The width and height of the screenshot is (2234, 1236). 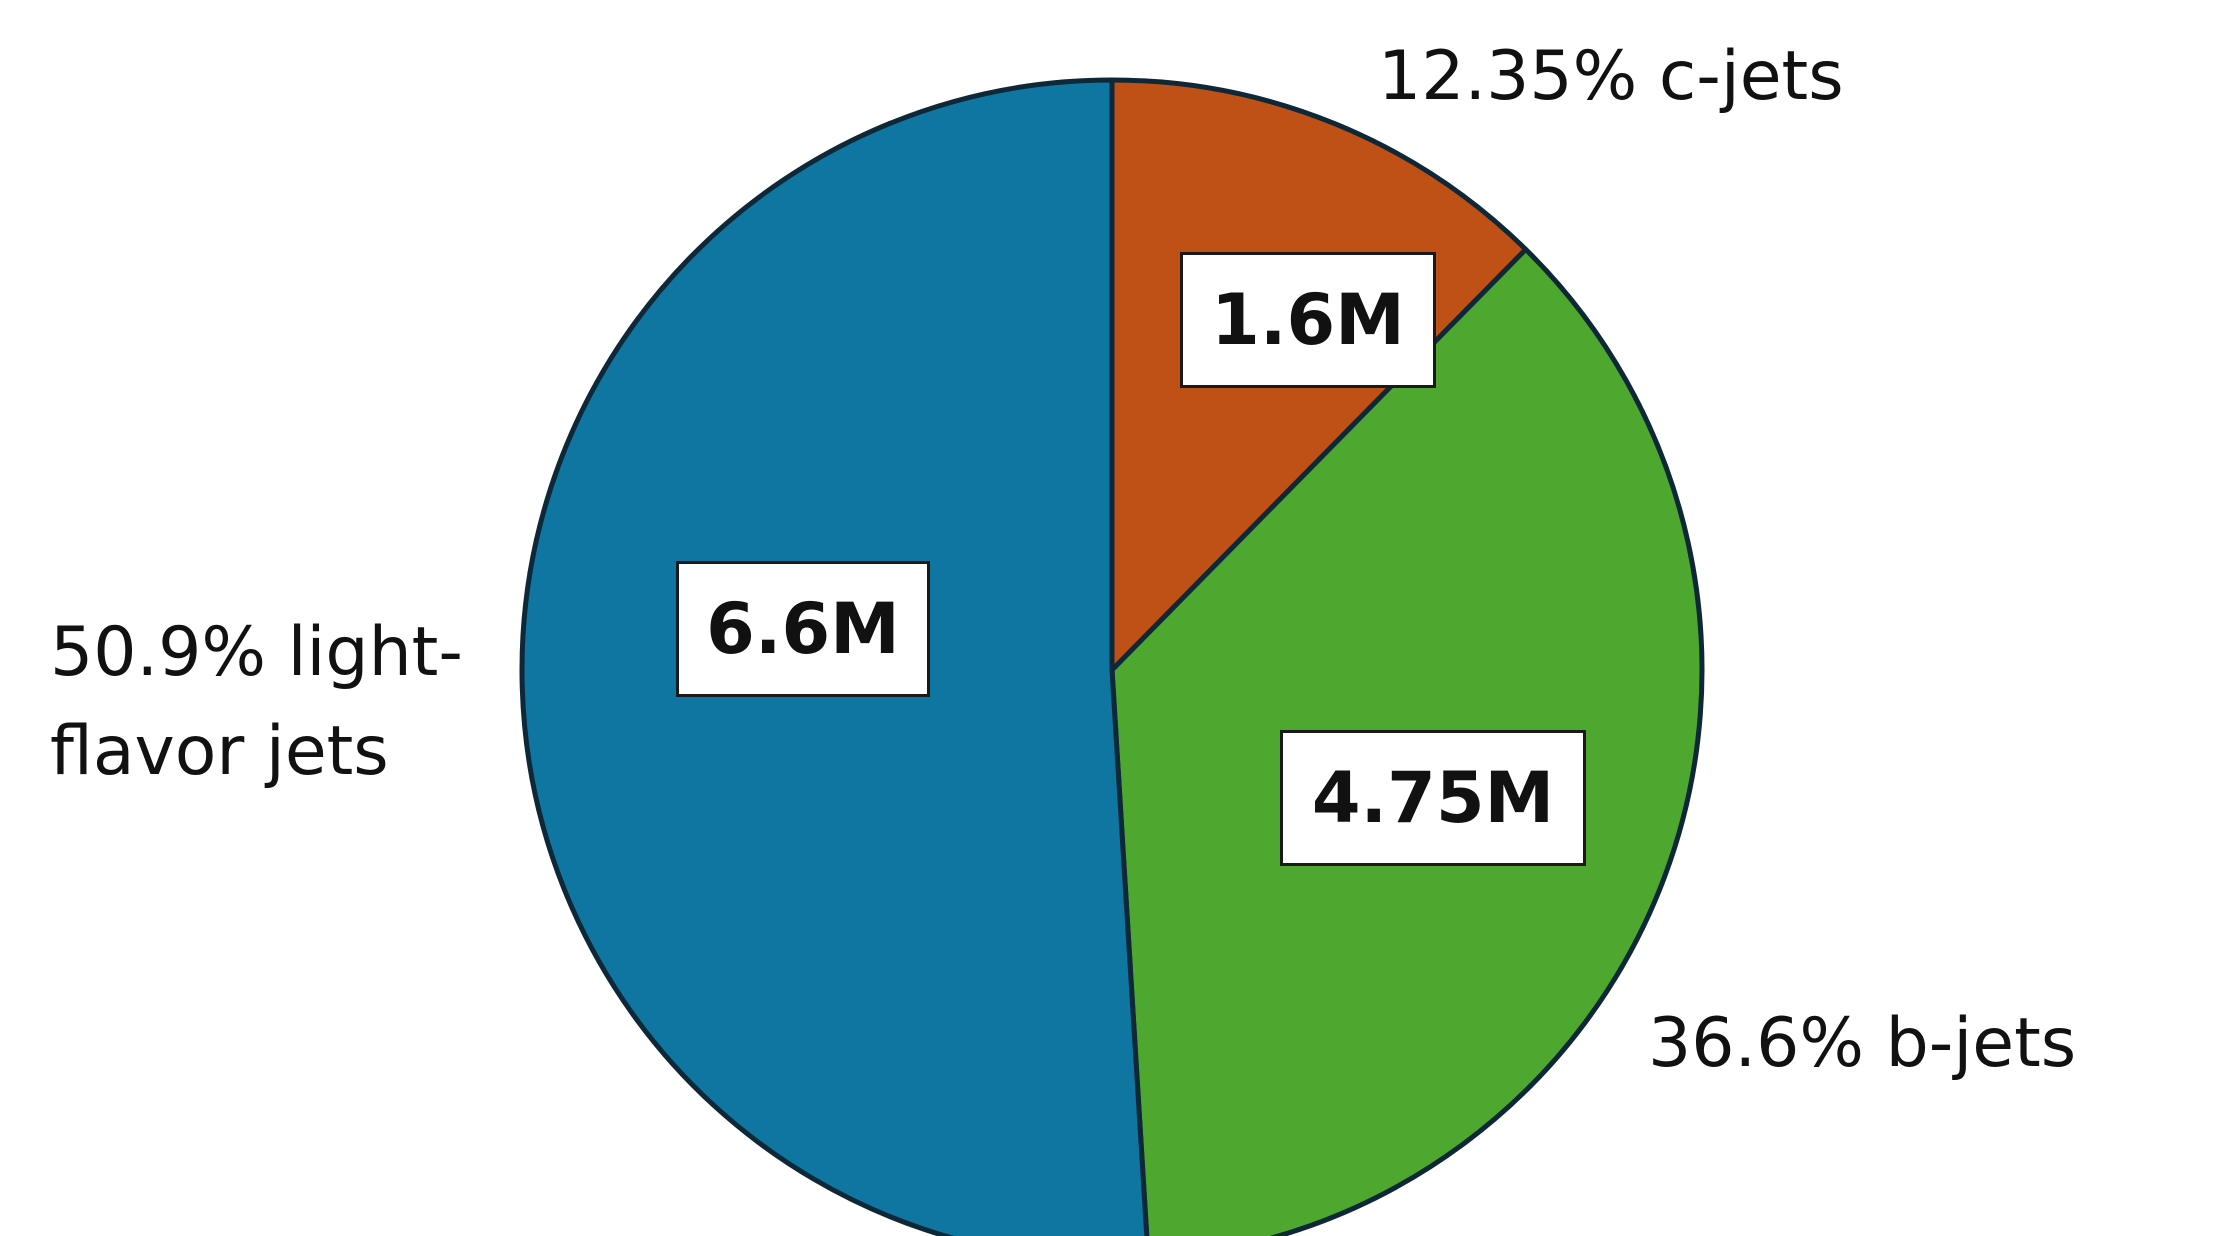 What do you see at coordinates (1308, 320) in the screenshot?
I see `value-box-c-jets: 1.6M` at bounding box center [1308, 320].